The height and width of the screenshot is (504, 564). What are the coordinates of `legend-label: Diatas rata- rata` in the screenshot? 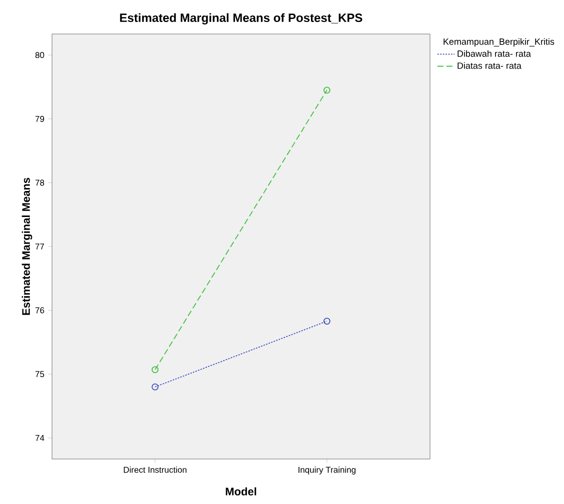 It's located at (490, 65).